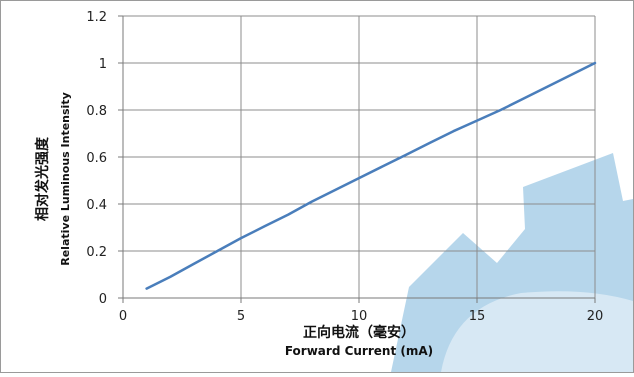  What do you see at coordinates (477, 316) in the screenshot?
I see `x-tick-label: 15` at bounding box center [477, 316].